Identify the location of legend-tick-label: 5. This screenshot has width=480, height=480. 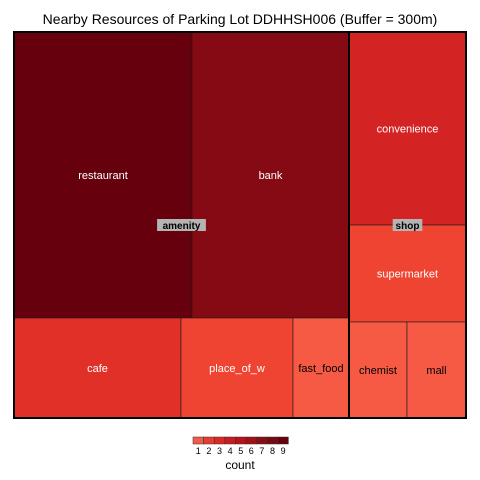
(240, 451).